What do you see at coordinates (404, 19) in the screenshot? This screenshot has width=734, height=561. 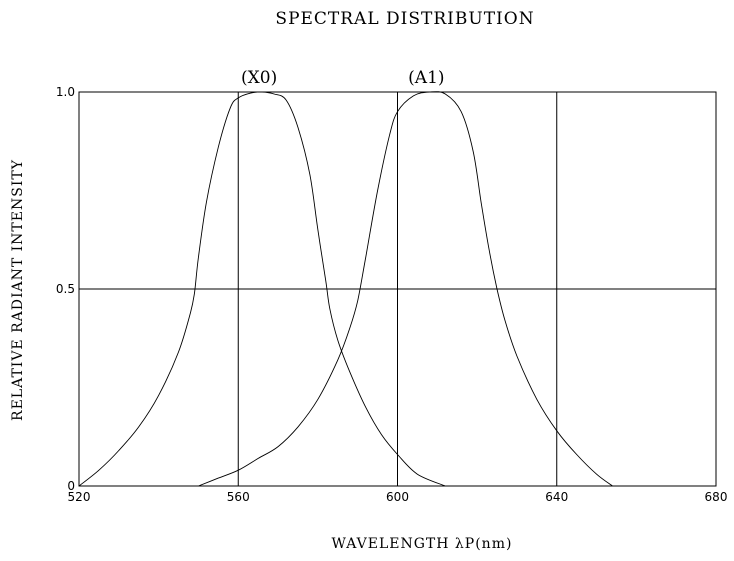 I see `chart-title: SPECTRAL DISTRIBUTION` at bounding box center [404, 19].